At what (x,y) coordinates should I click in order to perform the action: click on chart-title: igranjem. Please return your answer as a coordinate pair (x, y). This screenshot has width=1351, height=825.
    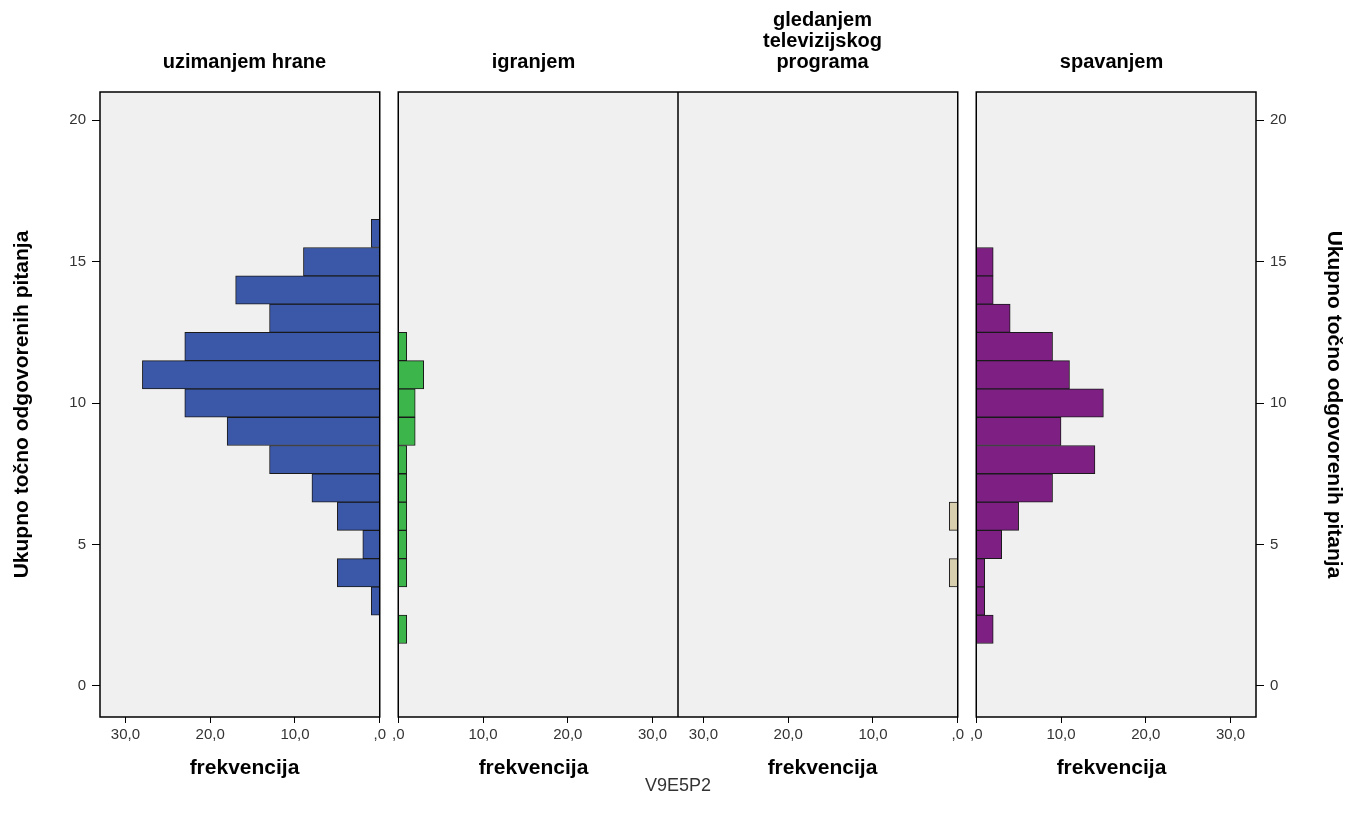
    Looking at the image, I should click on (533, 61).